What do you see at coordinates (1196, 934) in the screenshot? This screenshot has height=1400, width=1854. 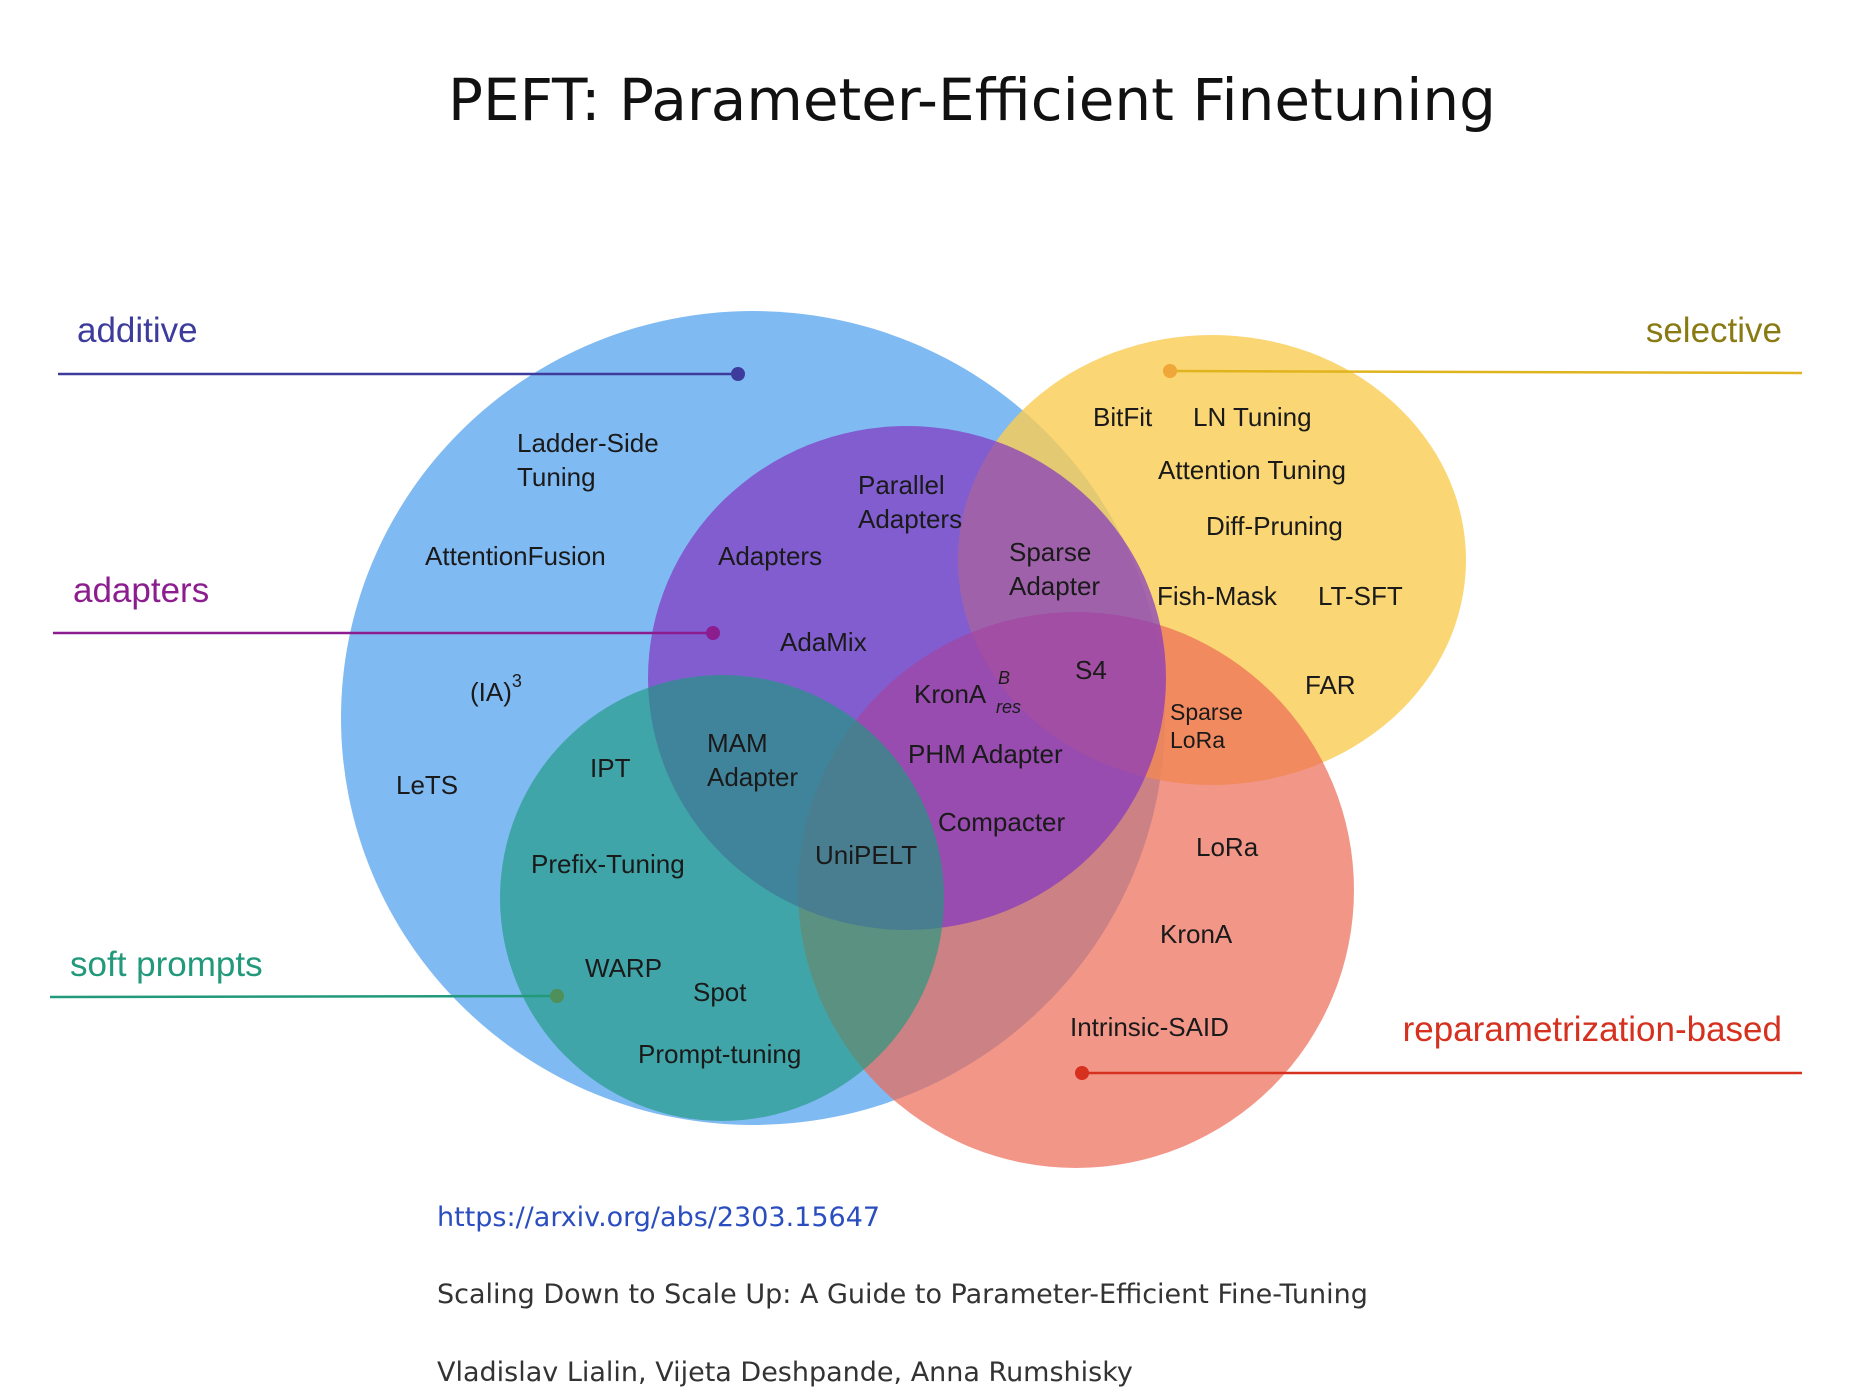 I see `method-krona: KronA` at bounding box center [1196, 934].